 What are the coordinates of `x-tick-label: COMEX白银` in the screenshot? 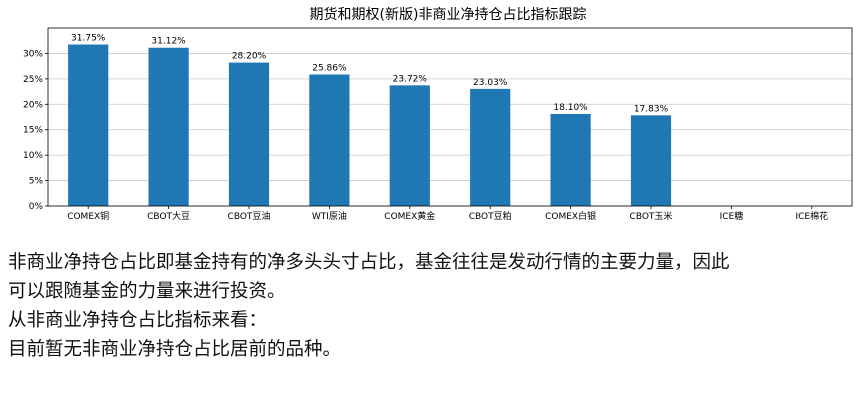 It's located at (570, 216).